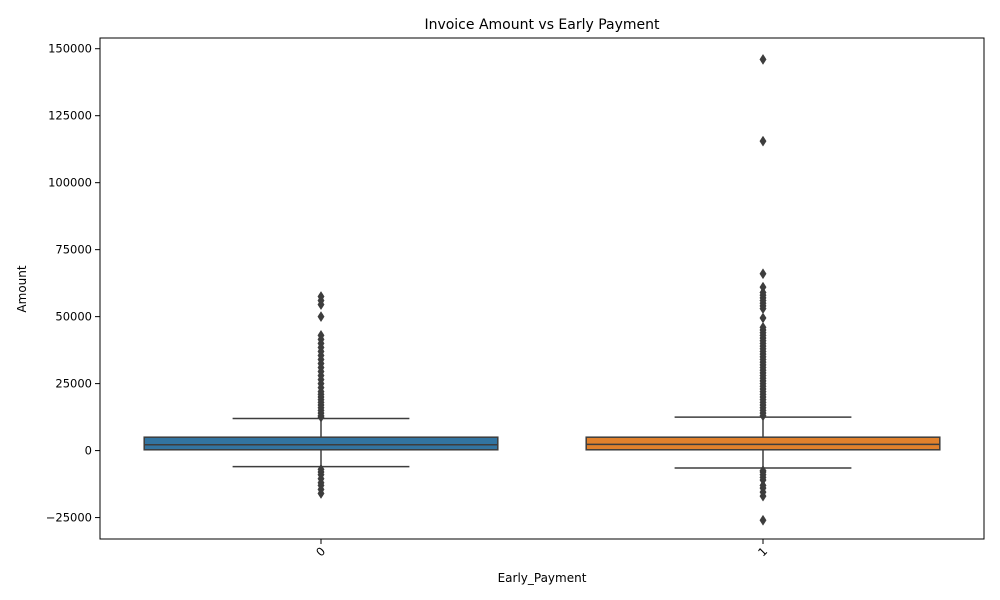 This screenshot has width=1000, height=600. Describe the element at coordinates (542, 25) in the screenshot. I see `chart-title: Invoice Amount vs Early Payment` at that location.